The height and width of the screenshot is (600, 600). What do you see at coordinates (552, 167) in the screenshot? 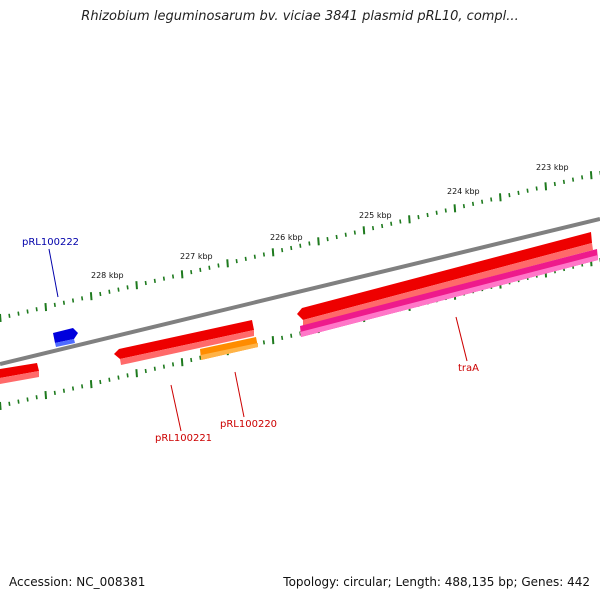
I see `ruler-label-223: 223 kbp` at bounding box center [552, 167].